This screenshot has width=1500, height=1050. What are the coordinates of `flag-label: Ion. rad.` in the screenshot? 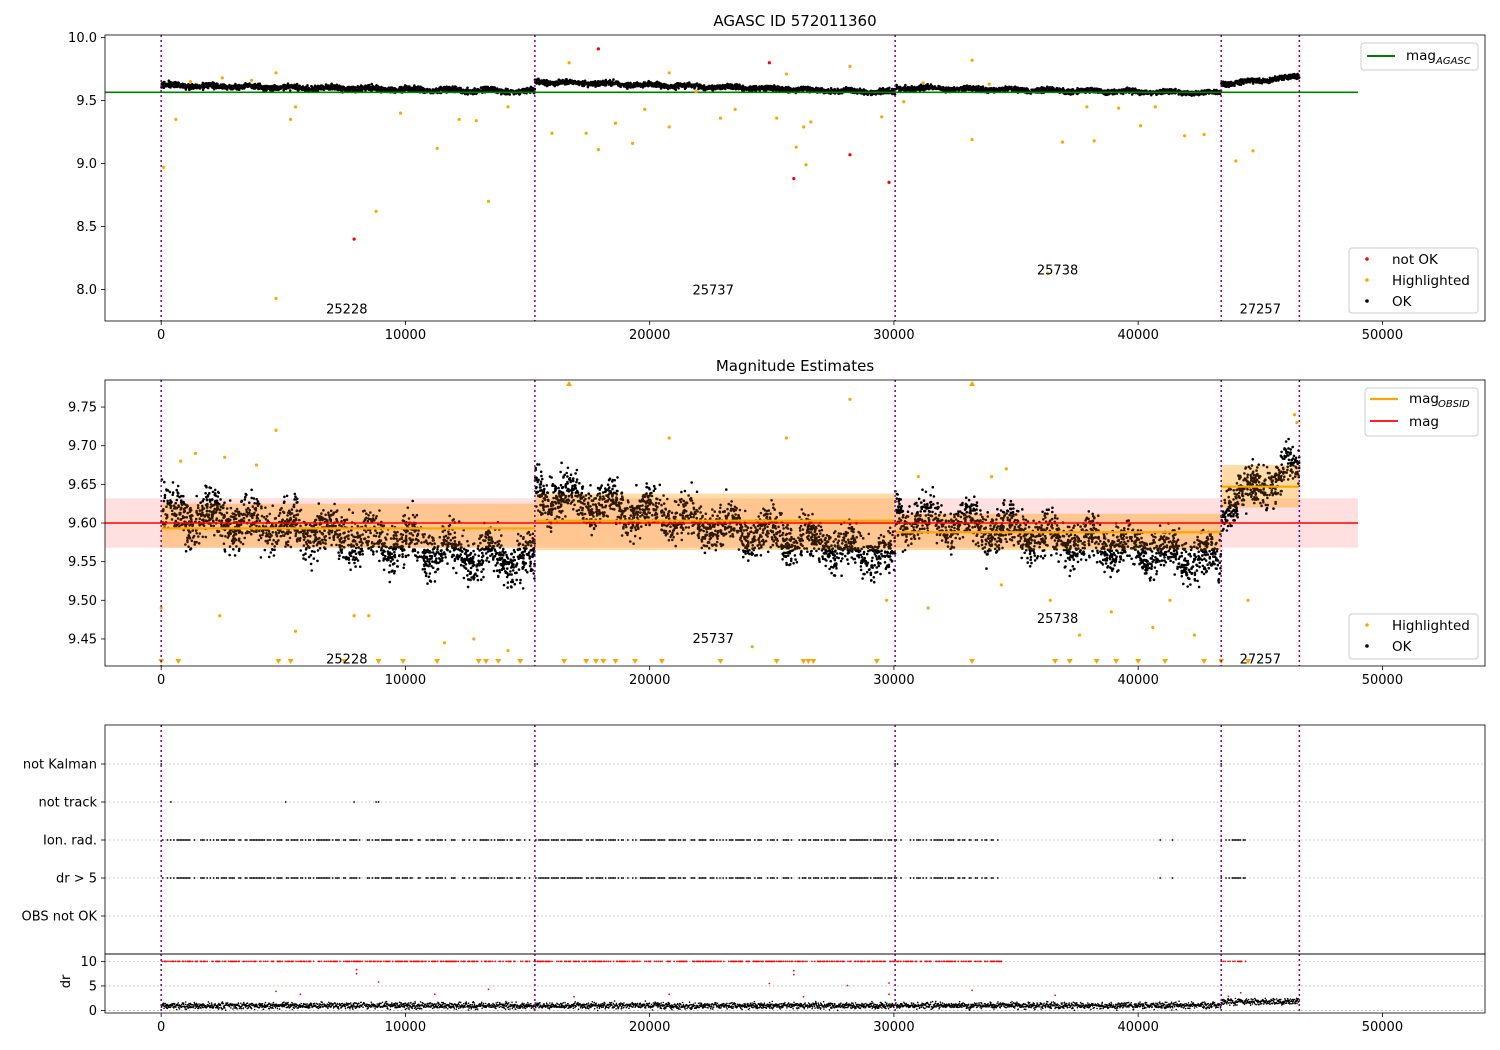 It's located at (70, 841).